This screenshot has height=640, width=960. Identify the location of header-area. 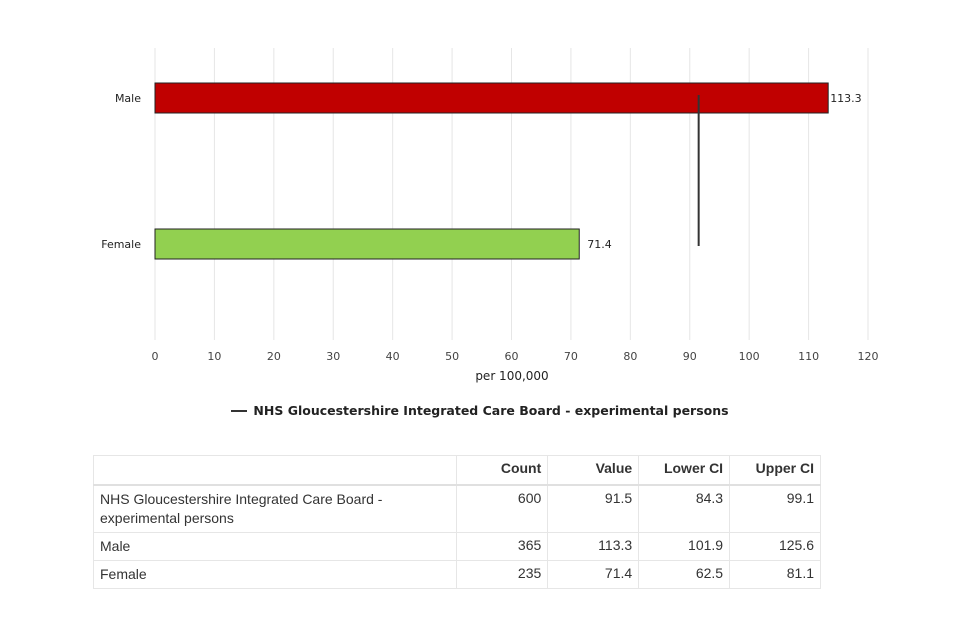
(275, 470).